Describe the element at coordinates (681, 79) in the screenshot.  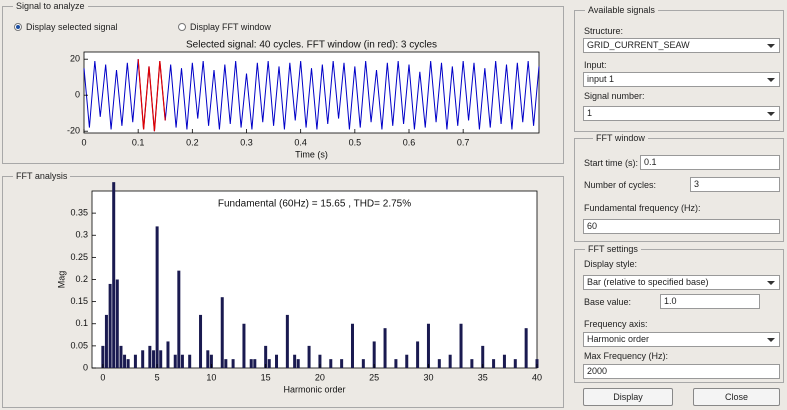
I see `input-select: input 1` at that location.